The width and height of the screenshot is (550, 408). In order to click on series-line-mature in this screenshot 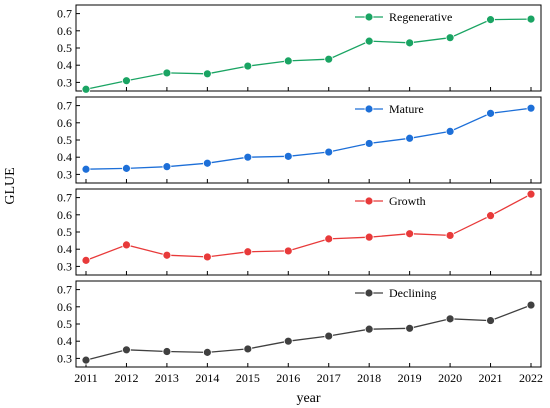, I will do `click(308, 138)`.